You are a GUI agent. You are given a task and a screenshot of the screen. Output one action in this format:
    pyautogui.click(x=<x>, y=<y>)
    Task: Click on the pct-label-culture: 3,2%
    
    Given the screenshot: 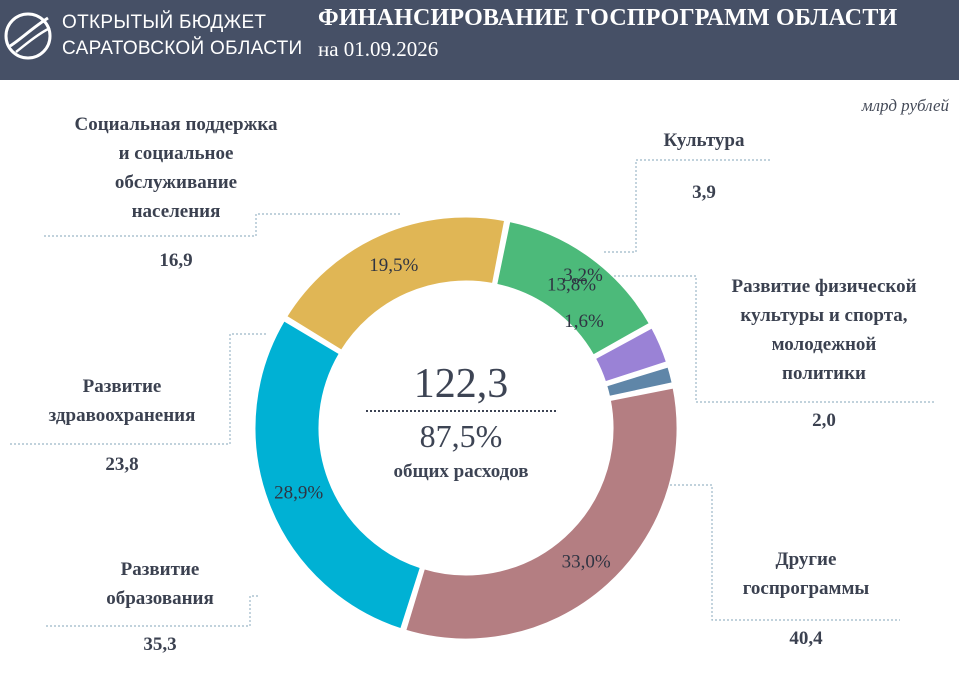 What is the action you would take?
    pyautogui.click(x=583, y=275)
    